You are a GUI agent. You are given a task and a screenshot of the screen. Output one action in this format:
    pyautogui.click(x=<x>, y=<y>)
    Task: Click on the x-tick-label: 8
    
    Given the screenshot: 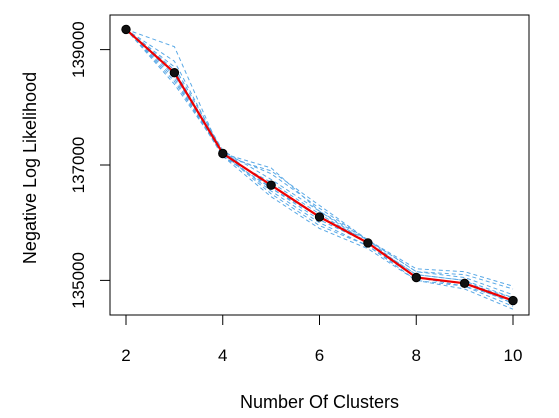 What is the action you would take?
    pyautogui.click(x=416, y=355)
    